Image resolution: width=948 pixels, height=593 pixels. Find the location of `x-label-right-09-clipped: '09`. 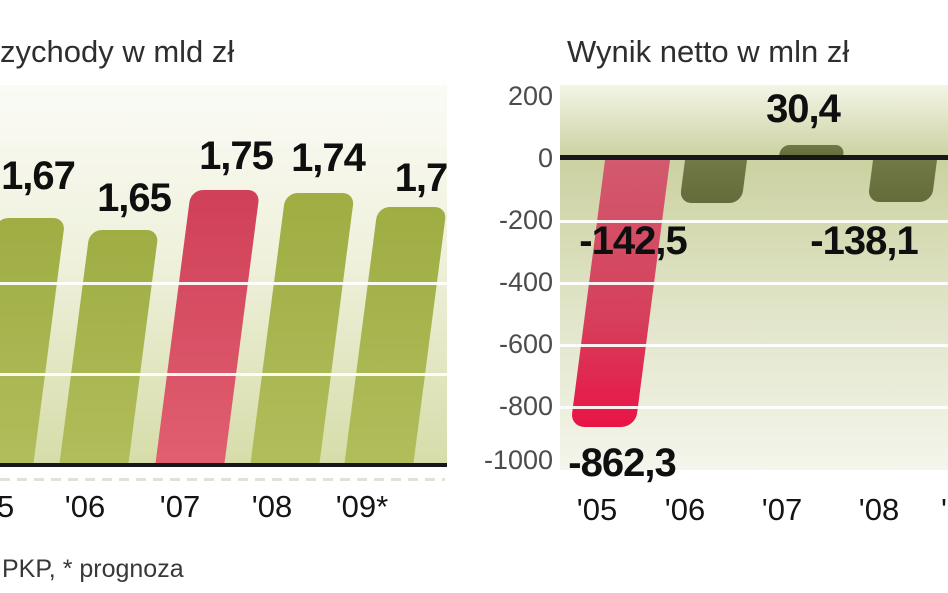

x-label-right-09-clipped: '09 is located at coordinates (944, 509).